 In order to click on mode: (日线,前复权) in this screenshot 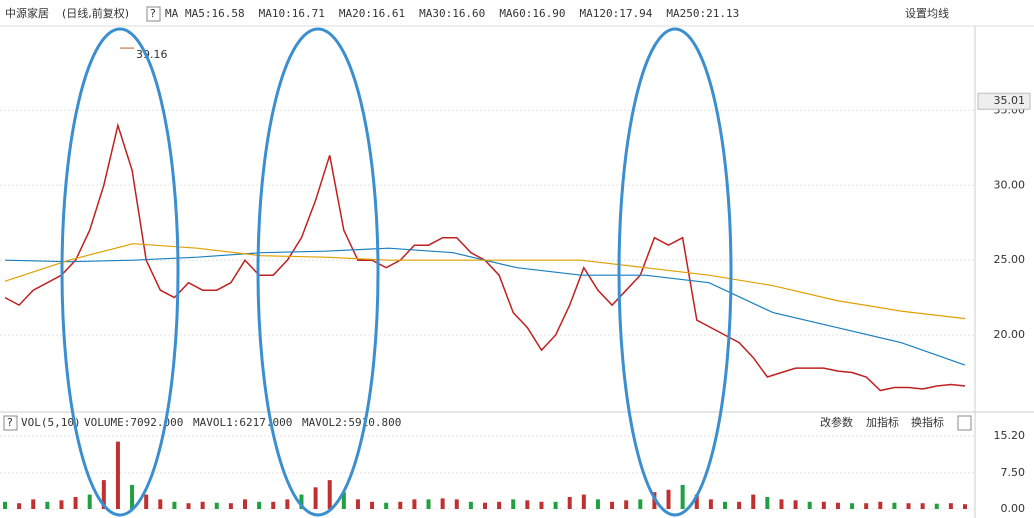, I will do `click(95, 13)`.